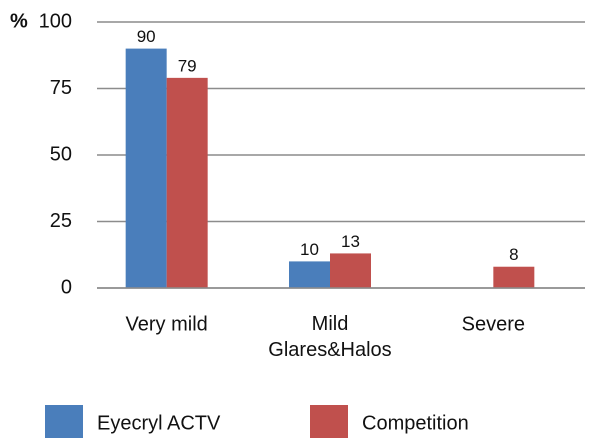 The image size is (594, 438). What do you see at coordinates (61, 88) in the screenshot?
I see `y-tick-label: 75` at bounding box center [61, 88].